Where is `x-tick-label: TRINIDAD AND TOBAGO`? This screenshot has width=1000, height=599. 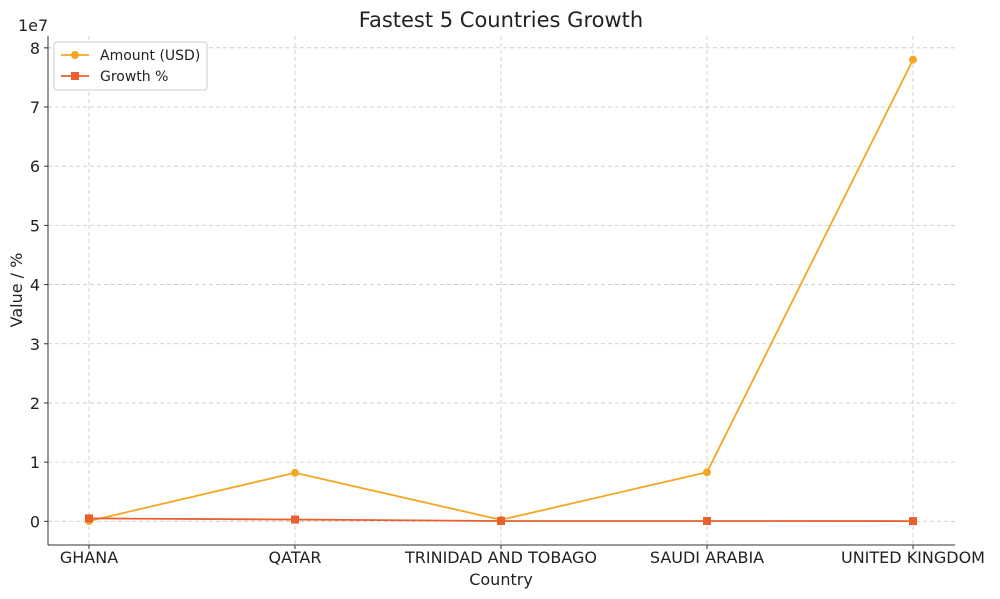
x-tick-label: TRINIDAD AND TOBAGO is located at coordinates (500, 557).